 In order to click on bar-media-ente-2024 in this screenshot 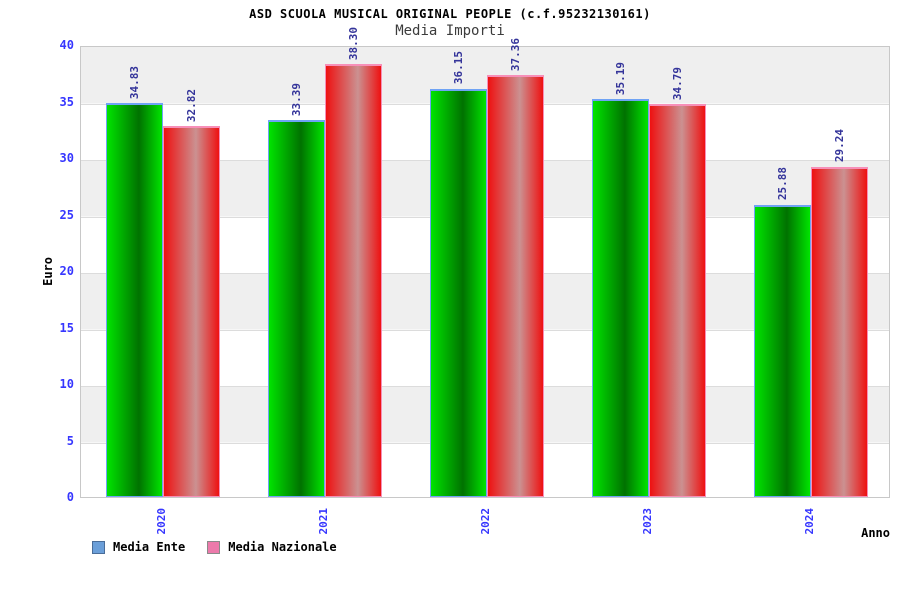, I will do `click(782, 350)`.